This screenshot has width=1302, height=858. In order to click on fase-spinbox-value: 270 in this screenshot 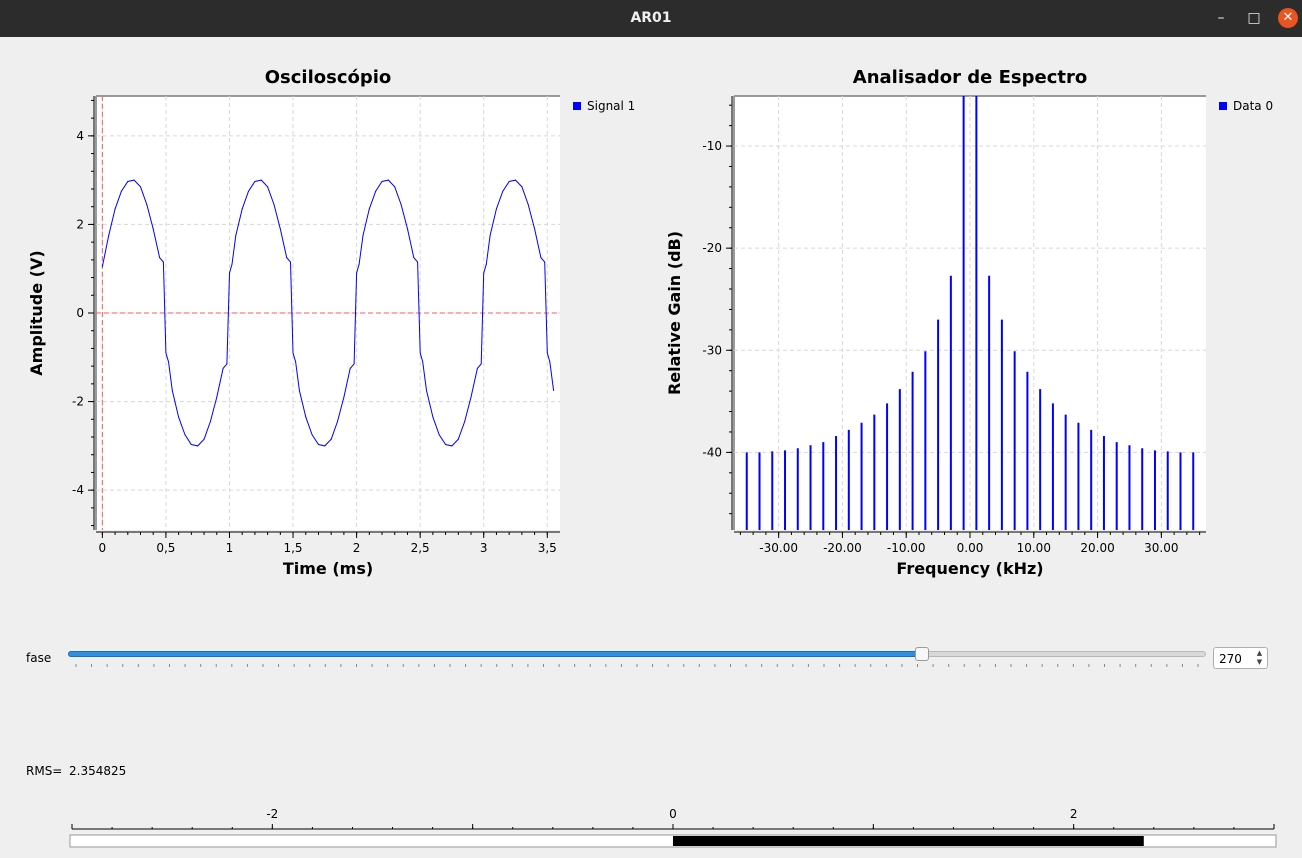, I will do `click(1230, 659)`.